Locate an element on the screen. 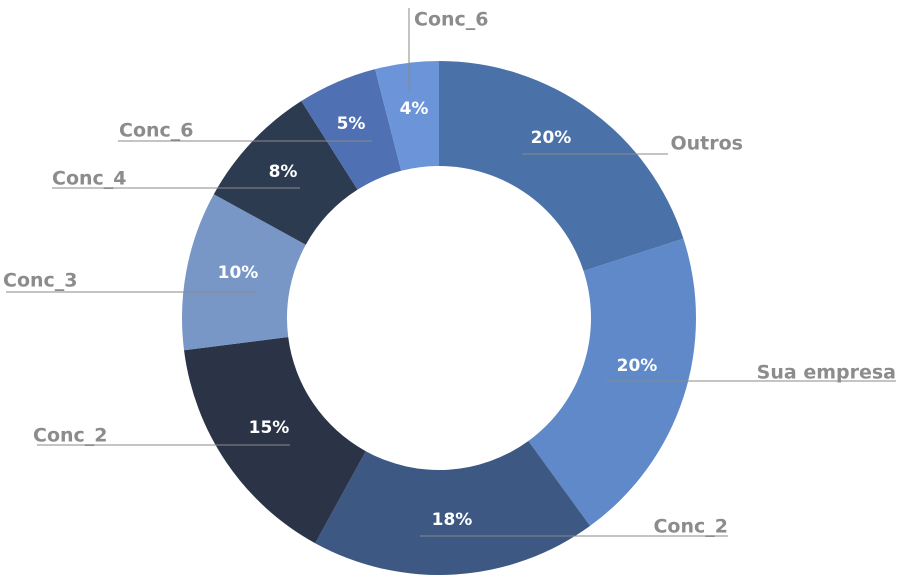 The width and height of the screenshot is (900, 584). slice-value-label: 5% is located at coordinates (351, 124).